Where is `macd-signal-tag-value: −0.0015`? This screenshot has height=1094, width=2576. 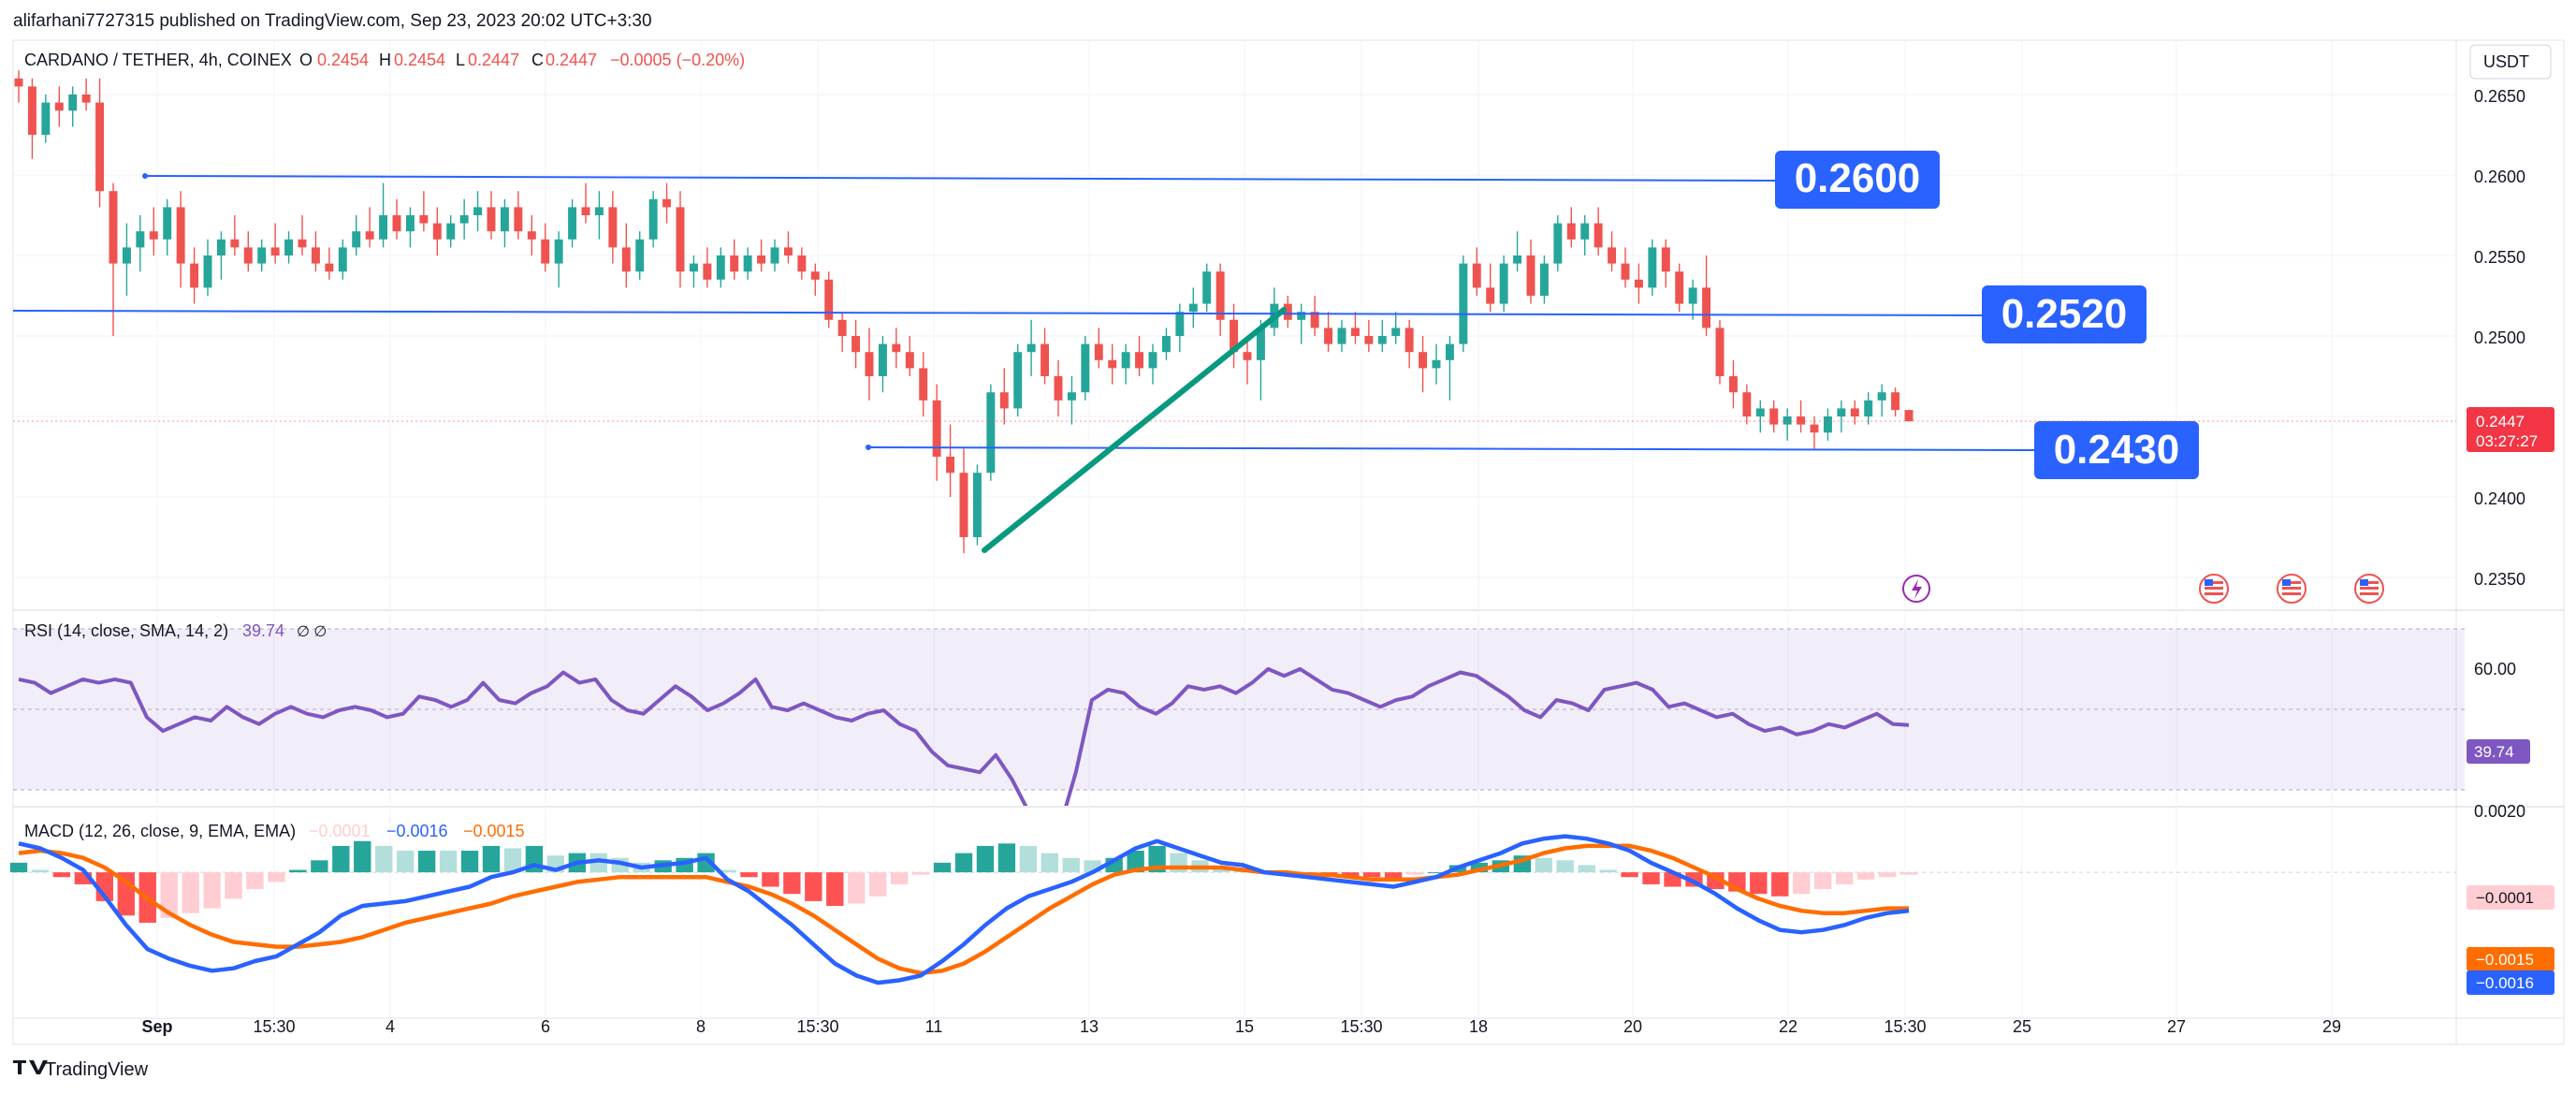 macd-signal-tag-value: −0.0015 is located at coordinates (2505, 960).